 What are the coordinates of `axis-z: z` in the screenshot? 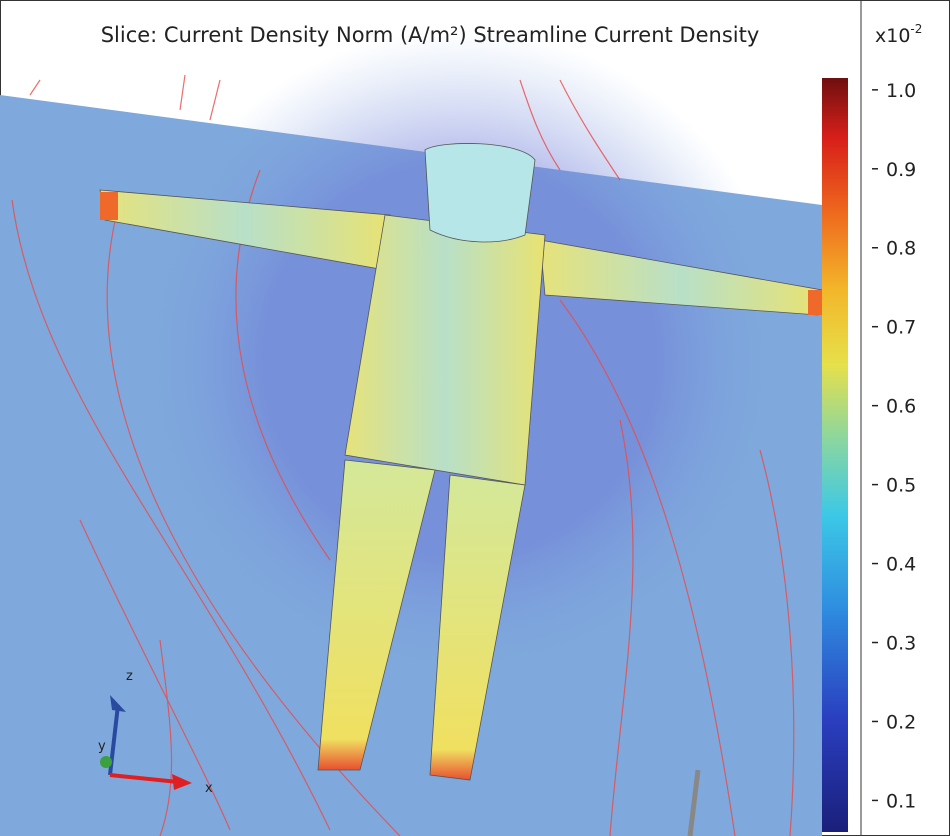 It's located at (129, 676).